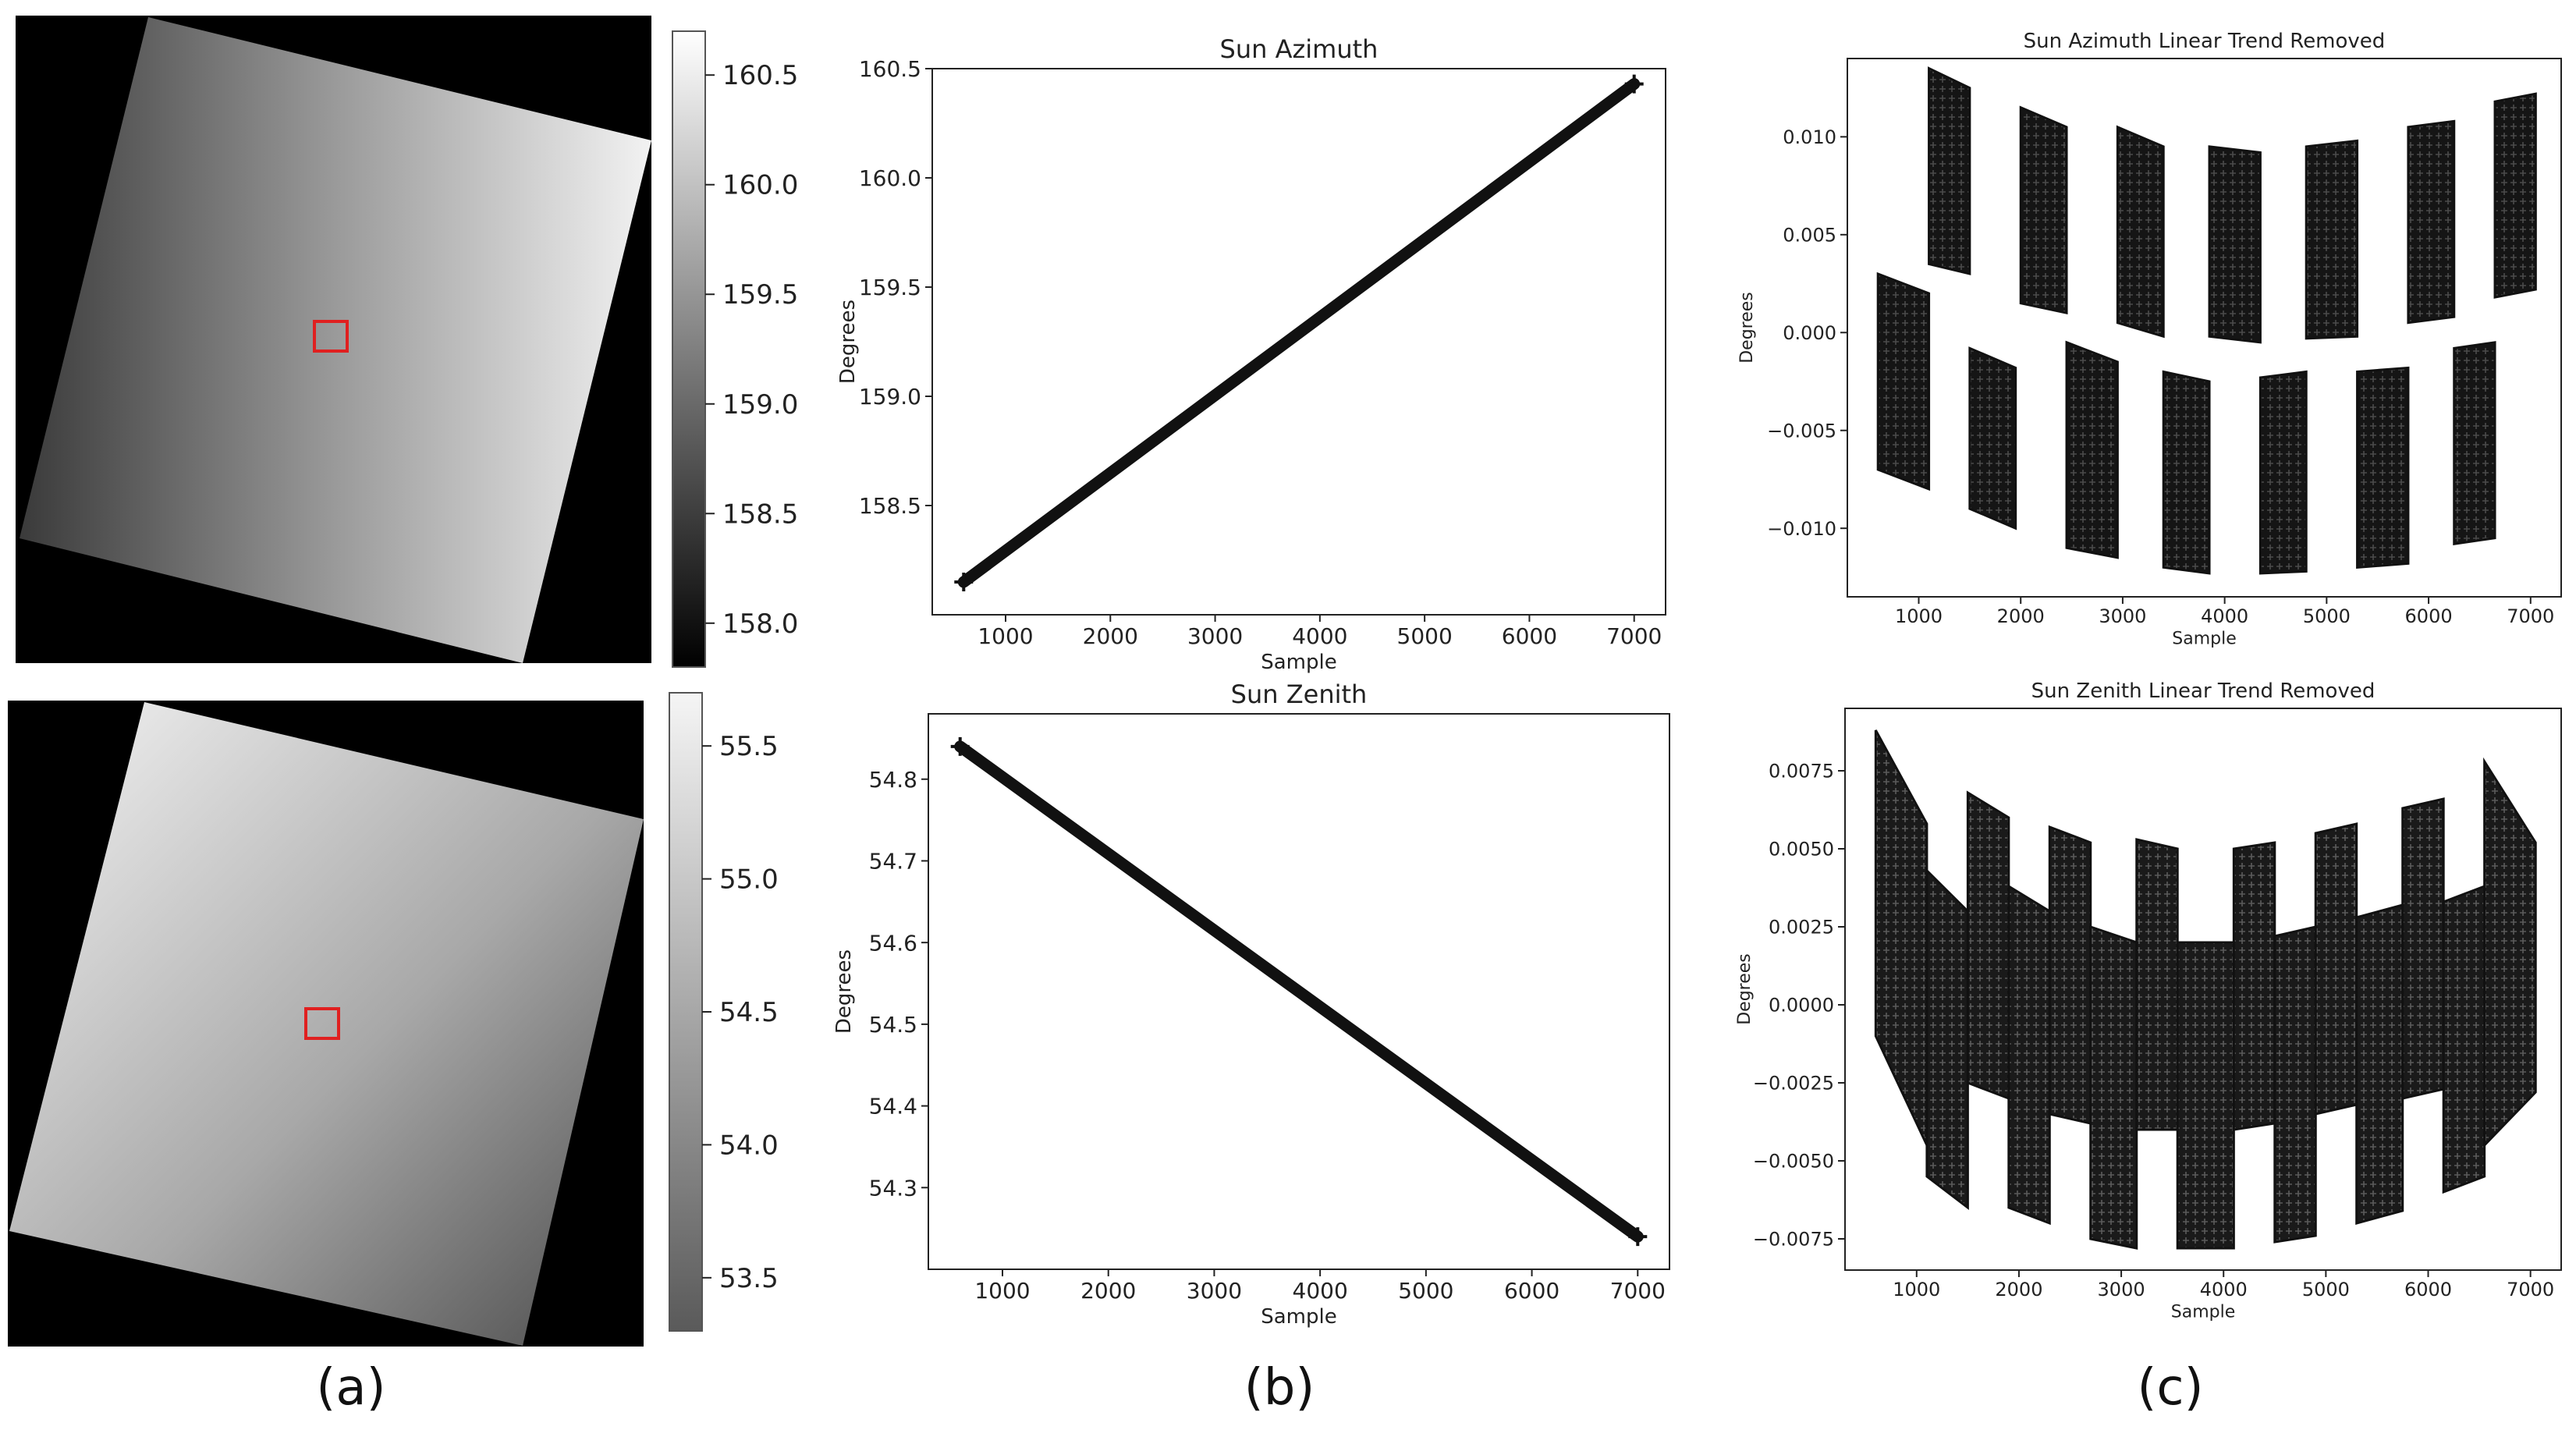 The width and height of the screenshot is (2576, 1430). What do you see at coordinates (749, 1145) in the screenshot?
I see `colorbar-tick-label: 54.0` at bounding box center [749, 1145].